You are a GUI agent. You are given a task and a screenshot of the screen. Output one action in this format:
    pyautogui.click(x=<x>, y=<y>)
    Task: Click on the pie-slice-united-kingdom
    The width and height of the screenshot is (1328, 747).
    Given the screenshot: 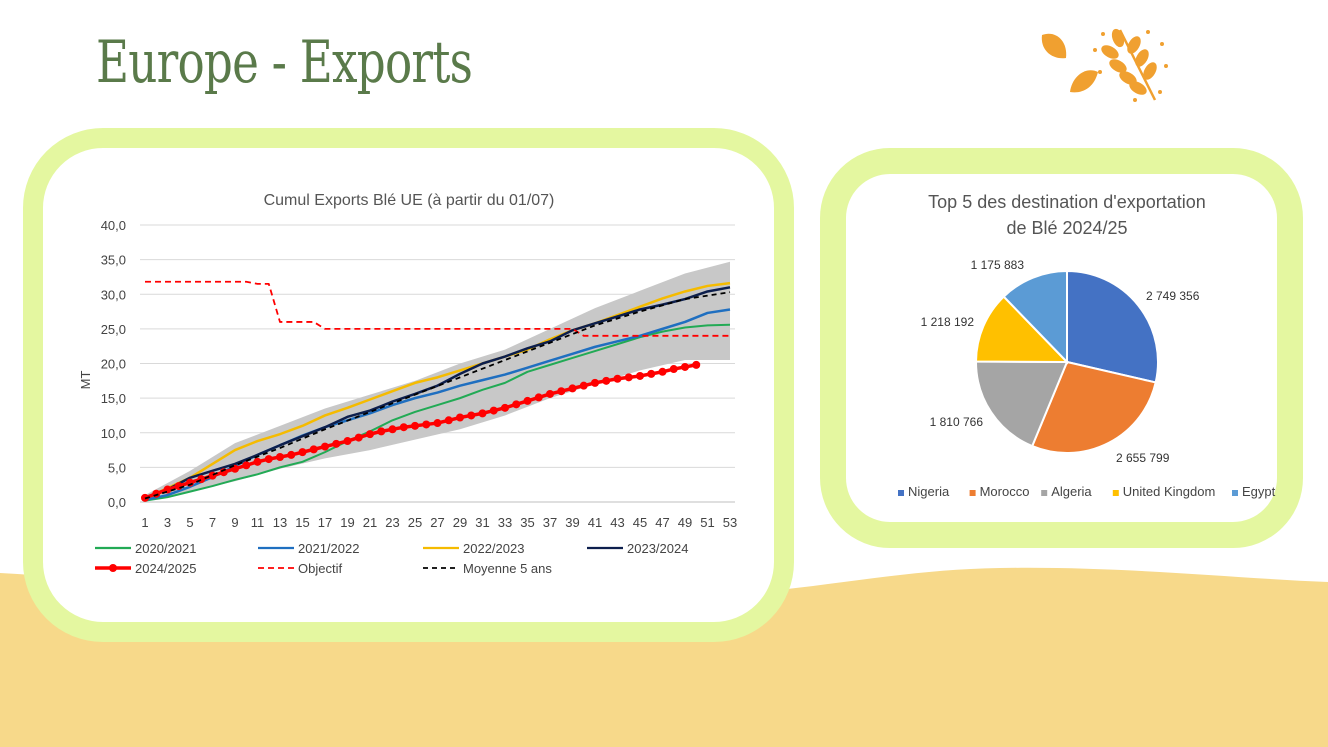 What is the action you would take?
    pyautogui.click(x=1022, y=329)
    